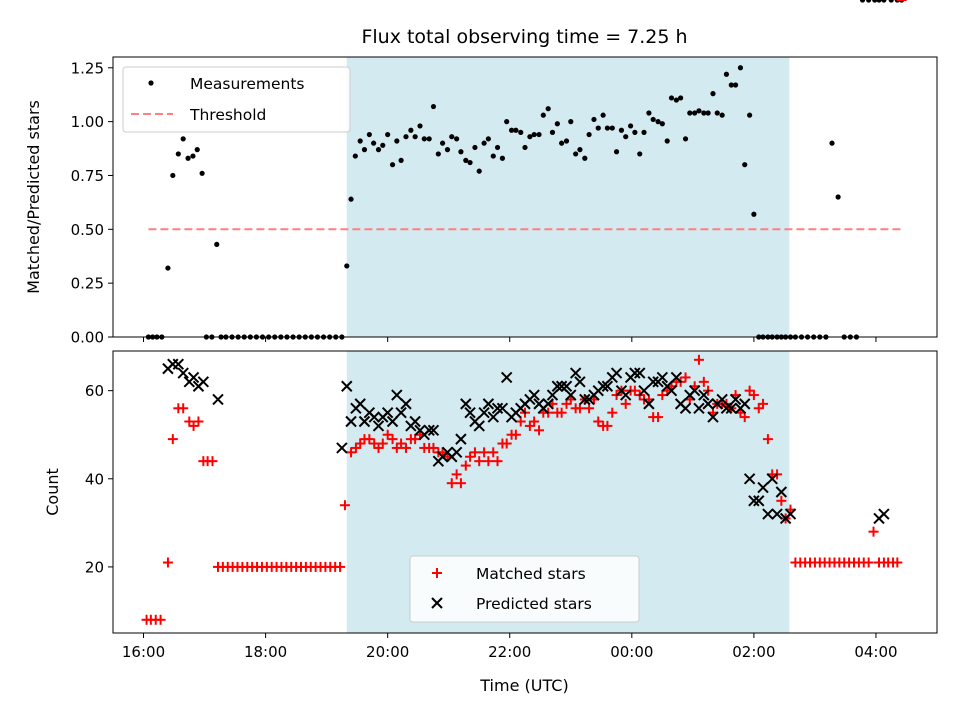 The width and height of the screenshot is (960, 720). Describe the element at coordinates (94, 391) in the screenshot. I see `y-tick-label: 60` at that location.